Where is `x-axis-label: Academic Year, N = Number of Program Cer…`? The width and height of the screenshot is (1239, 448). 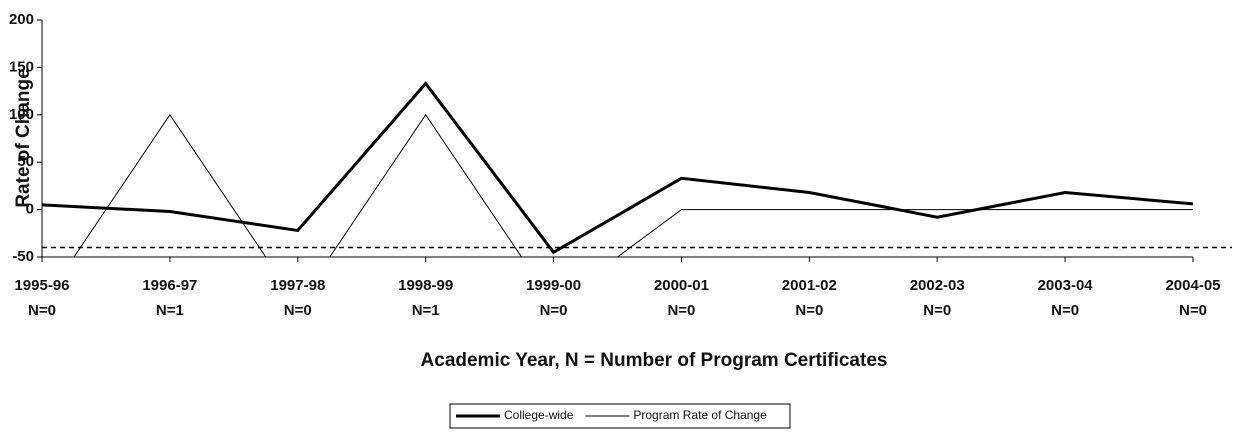
x-axis-label: Academic Year, N = Number of Program Cer… is located at coordinates (654, 360).